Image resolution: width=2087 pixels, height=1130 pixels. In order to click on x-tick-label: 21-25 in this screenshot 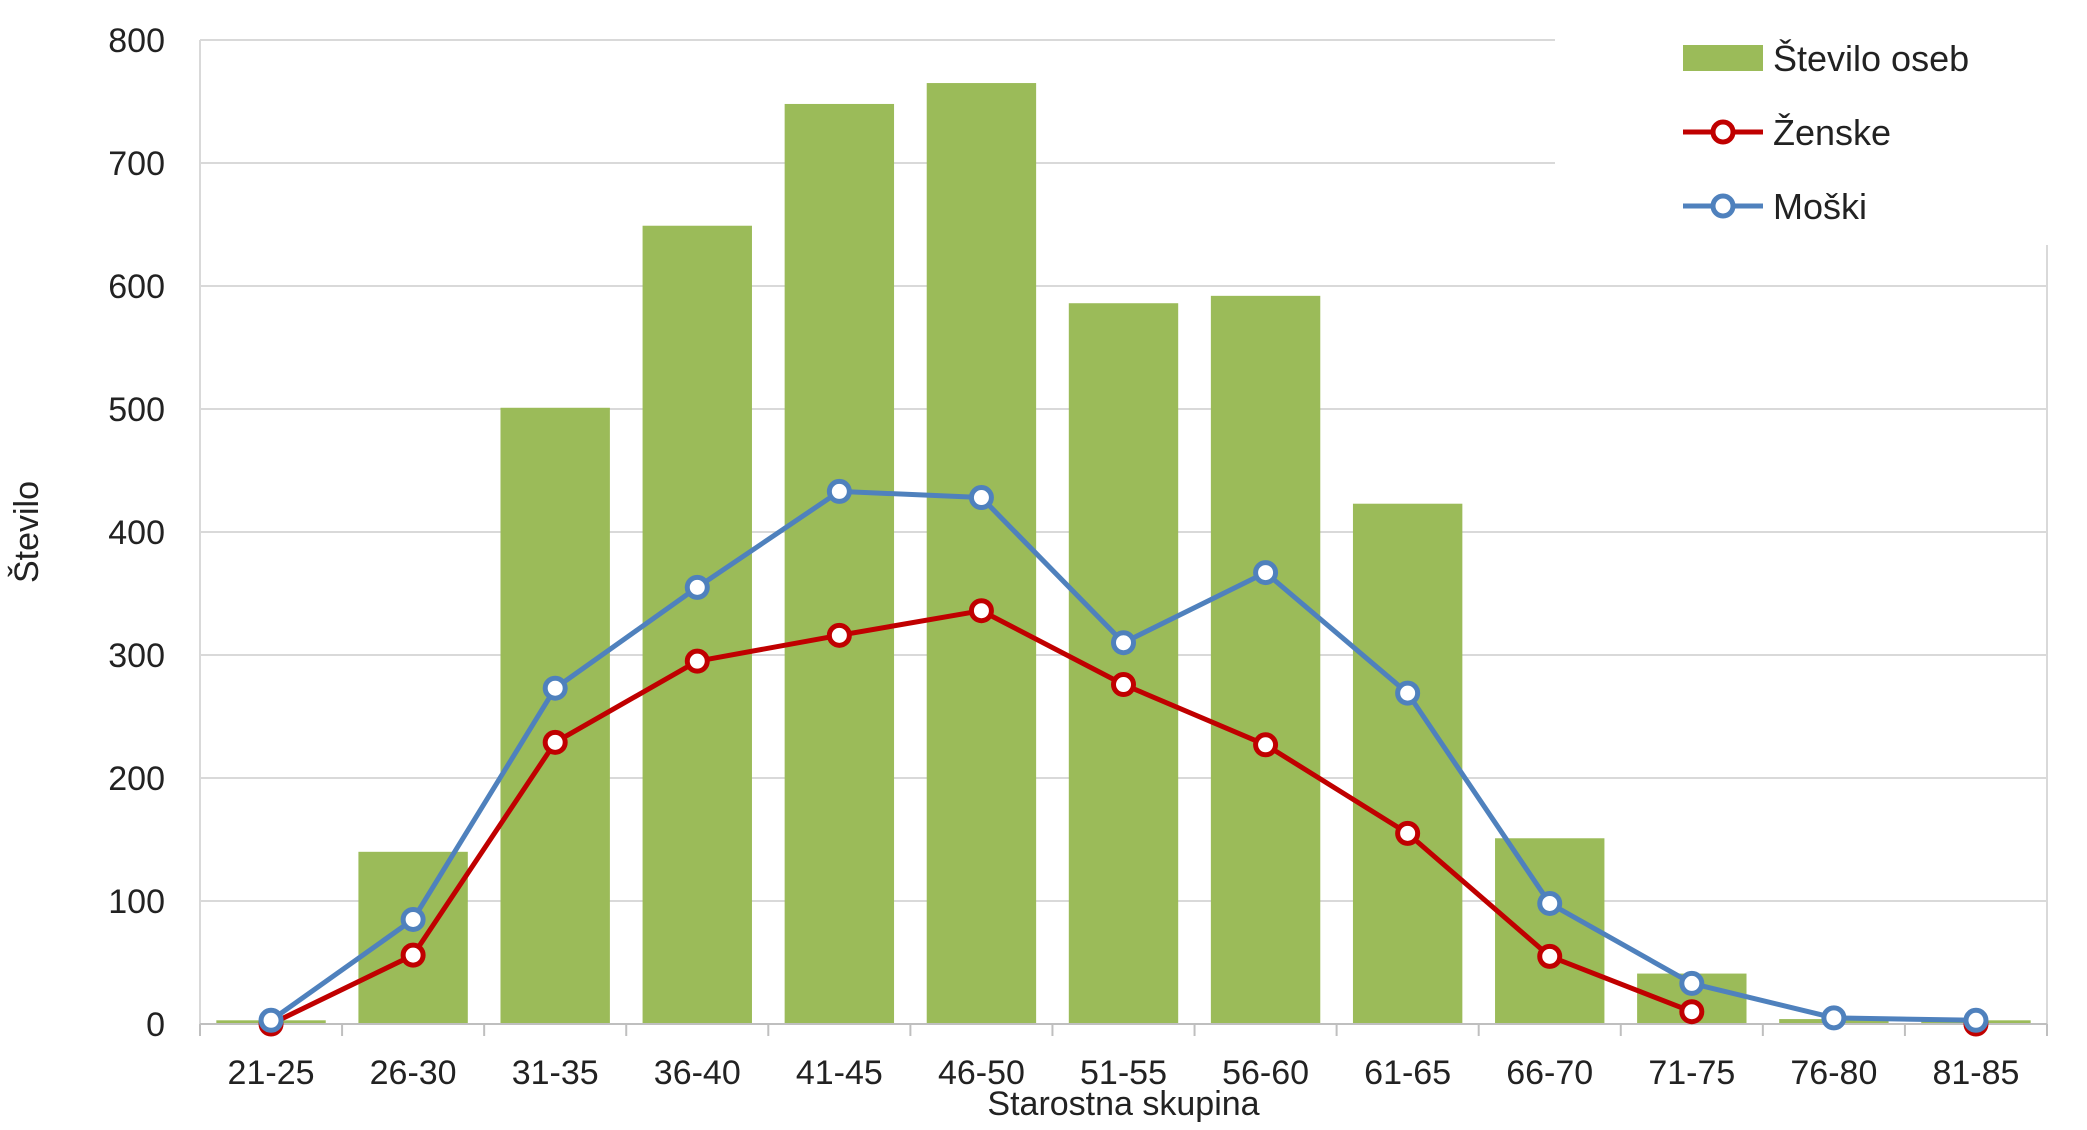, I will do `click(271, 1073)`.